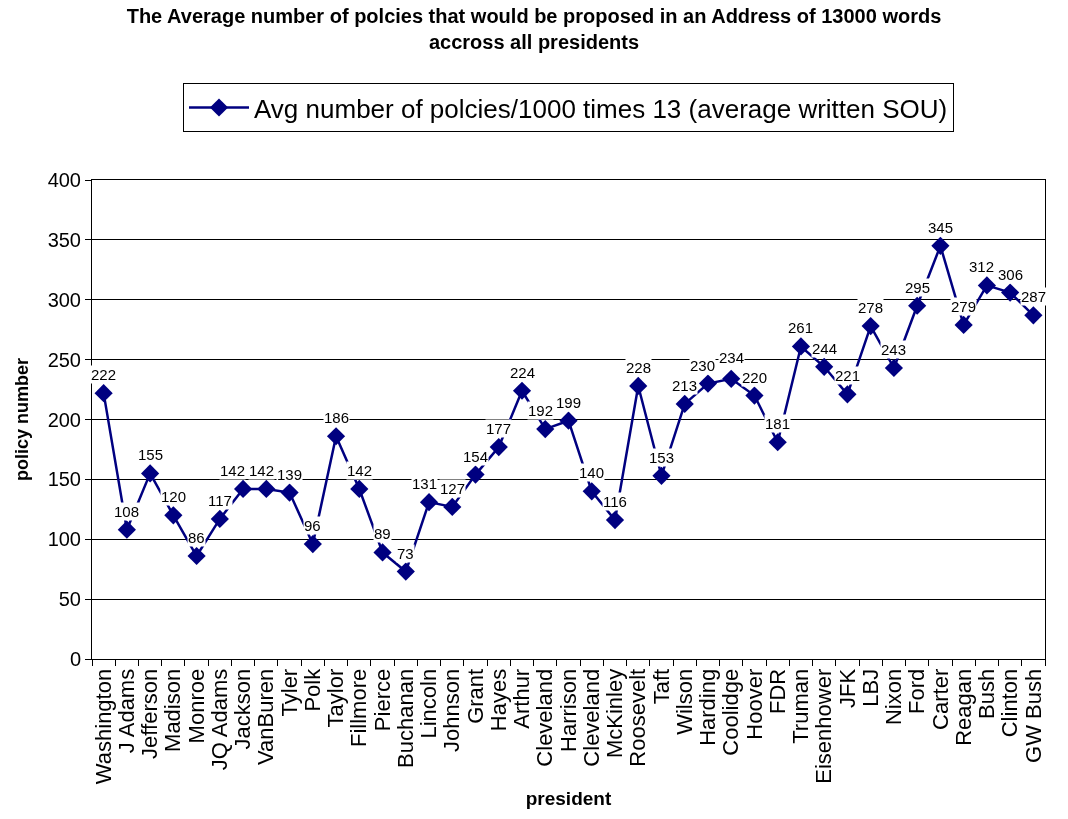 Image resolution: width=1068 pixels, height=819 pixels. I want to click on data-label: 295, so click(918, 287).